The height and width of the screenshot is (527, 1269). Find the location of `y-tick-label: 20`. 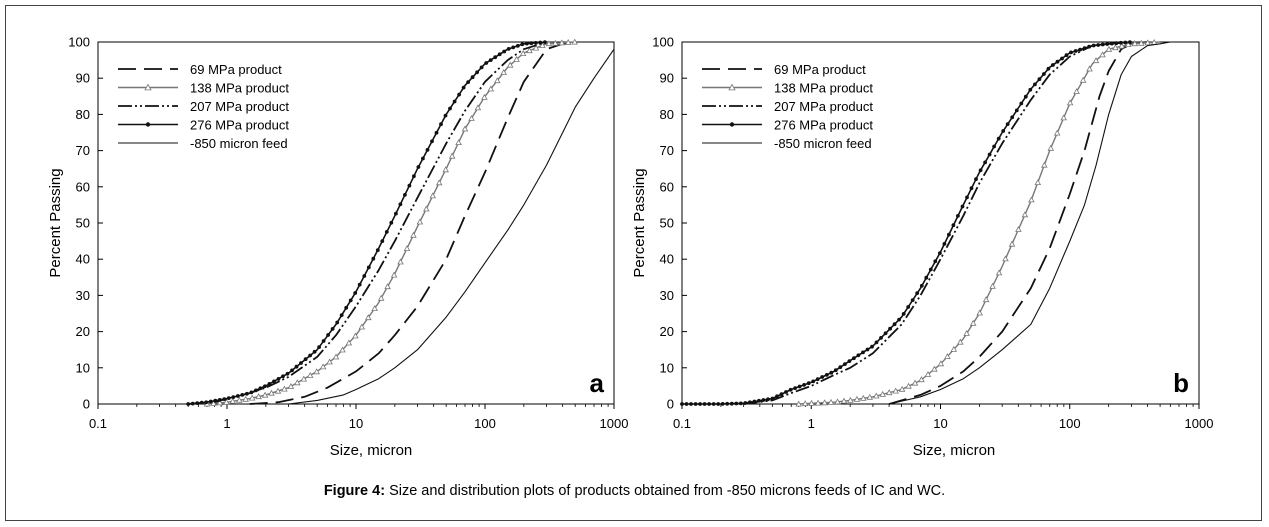

y-tick-label: 20 is located at coordinates (667, 331).